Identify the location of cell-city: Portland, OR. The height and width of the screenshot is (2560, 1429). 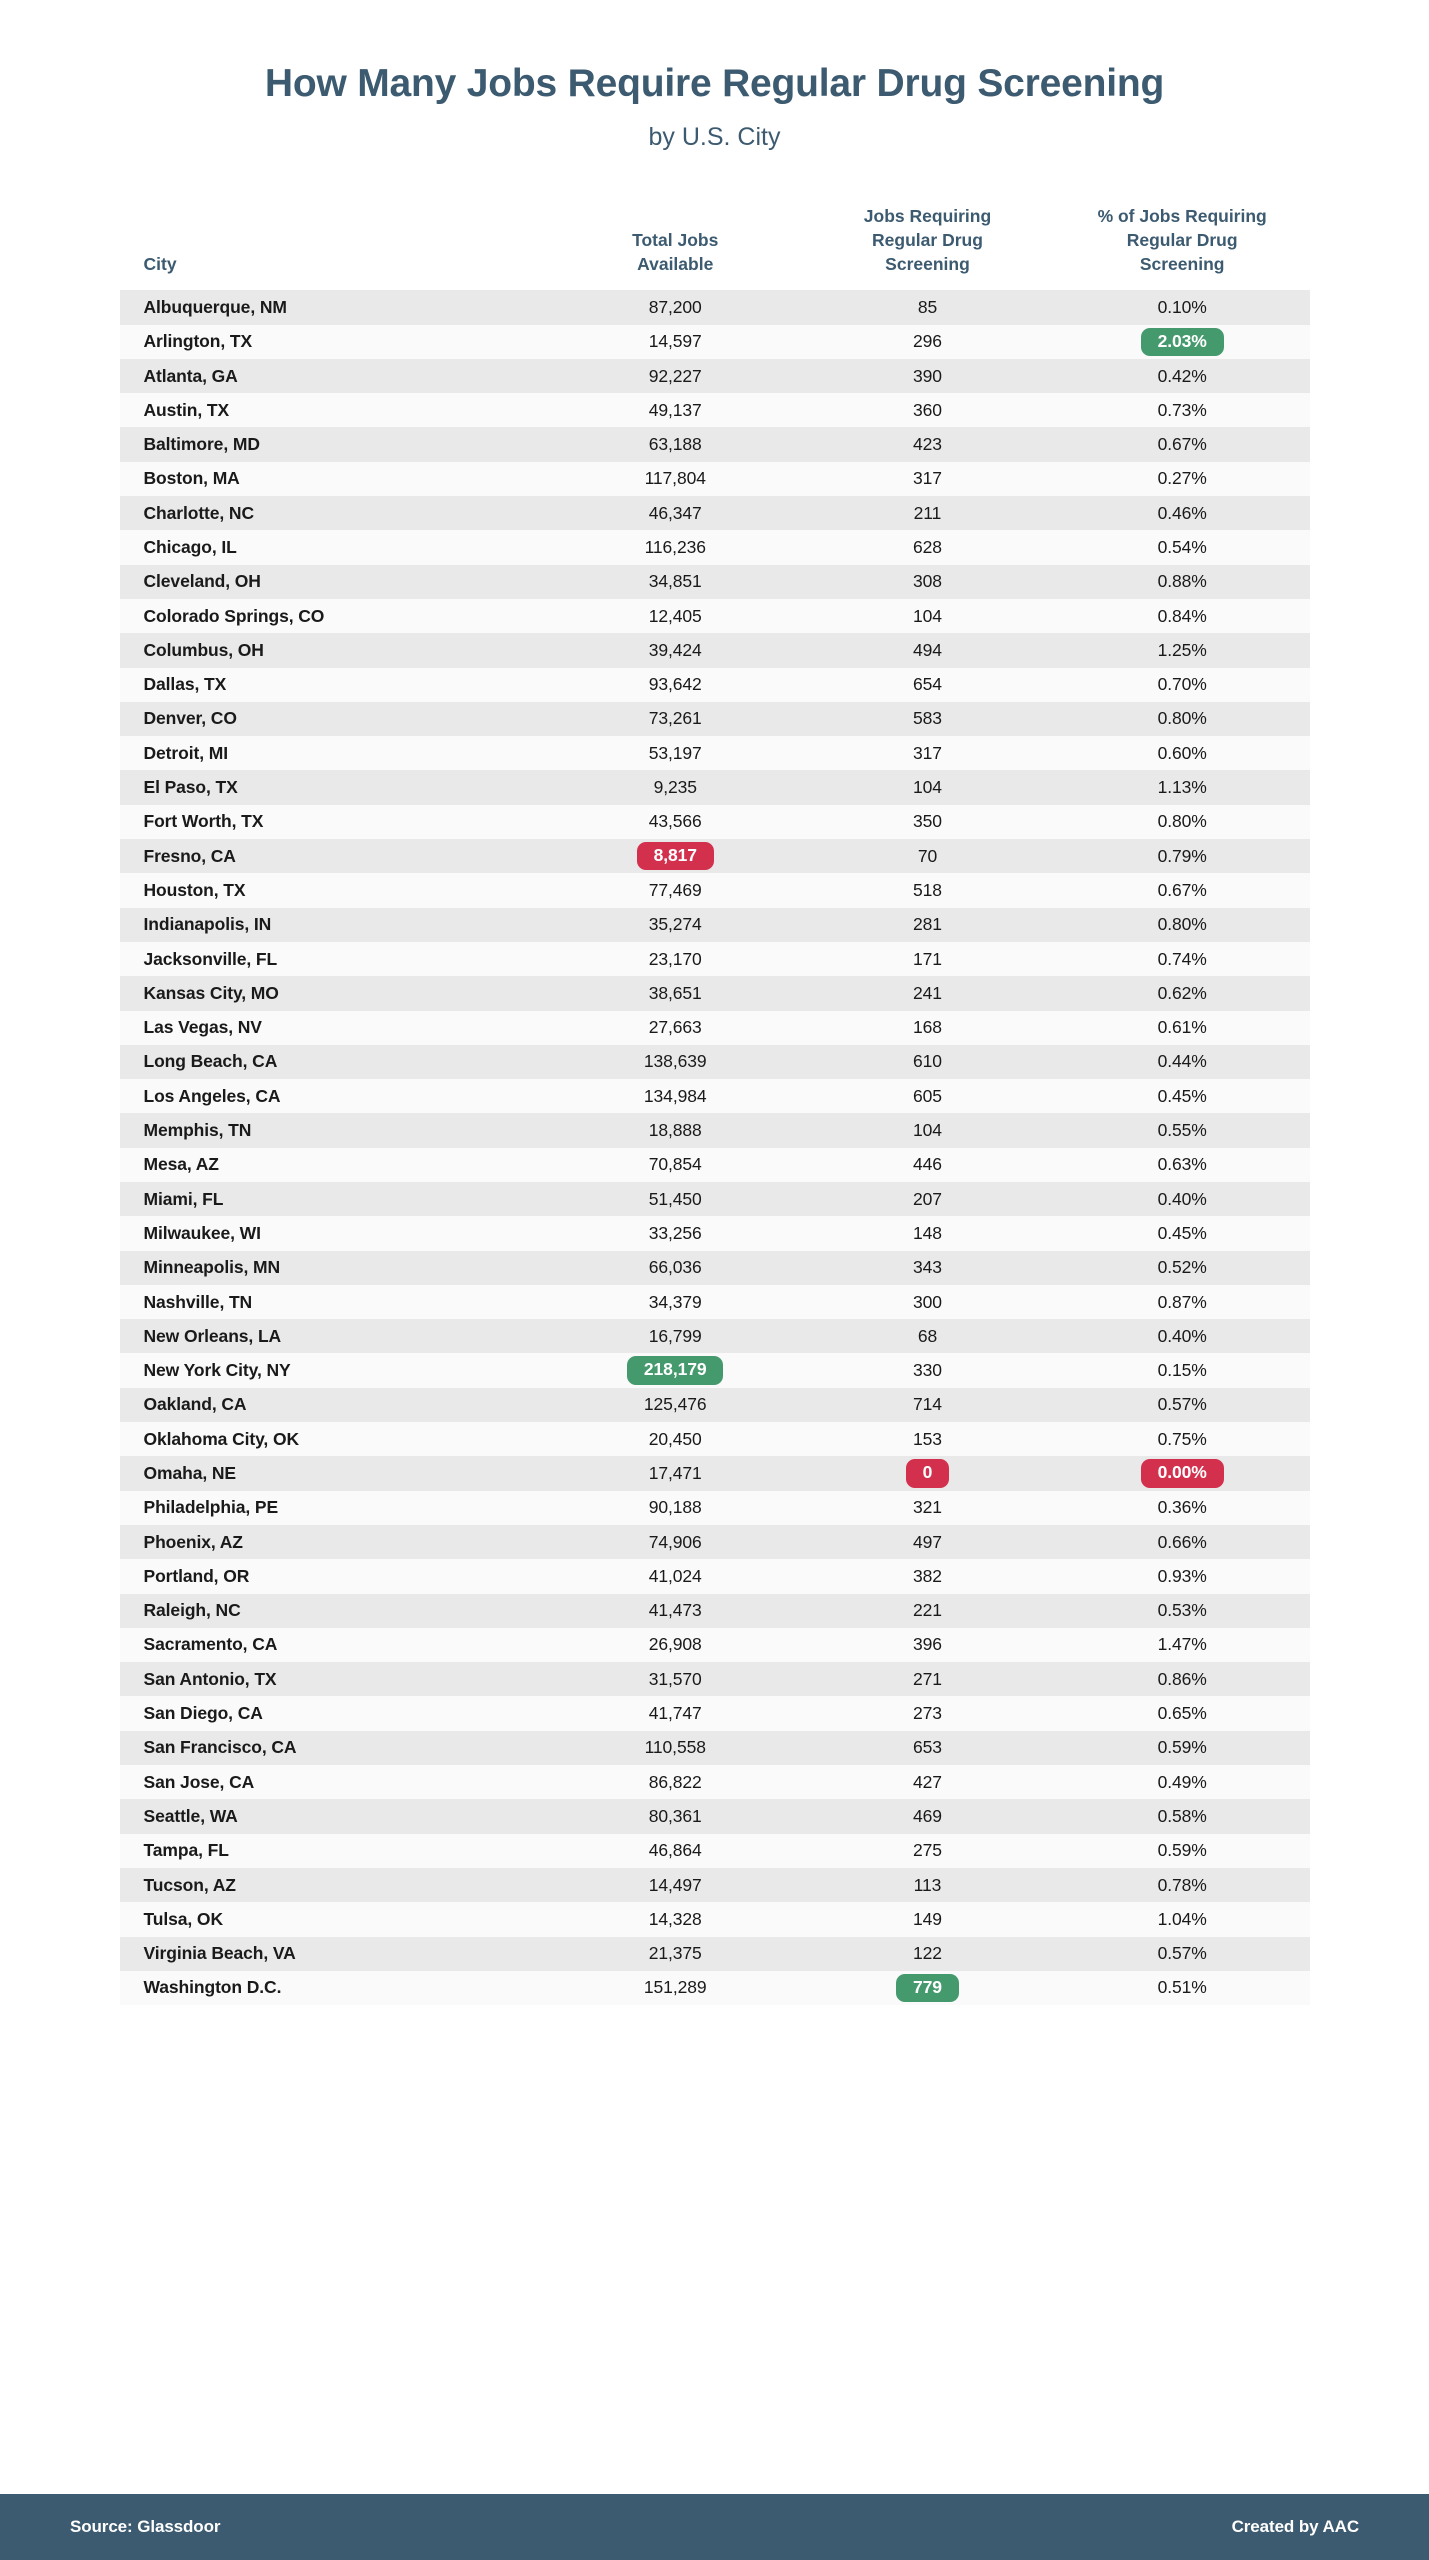
(335, 1576).